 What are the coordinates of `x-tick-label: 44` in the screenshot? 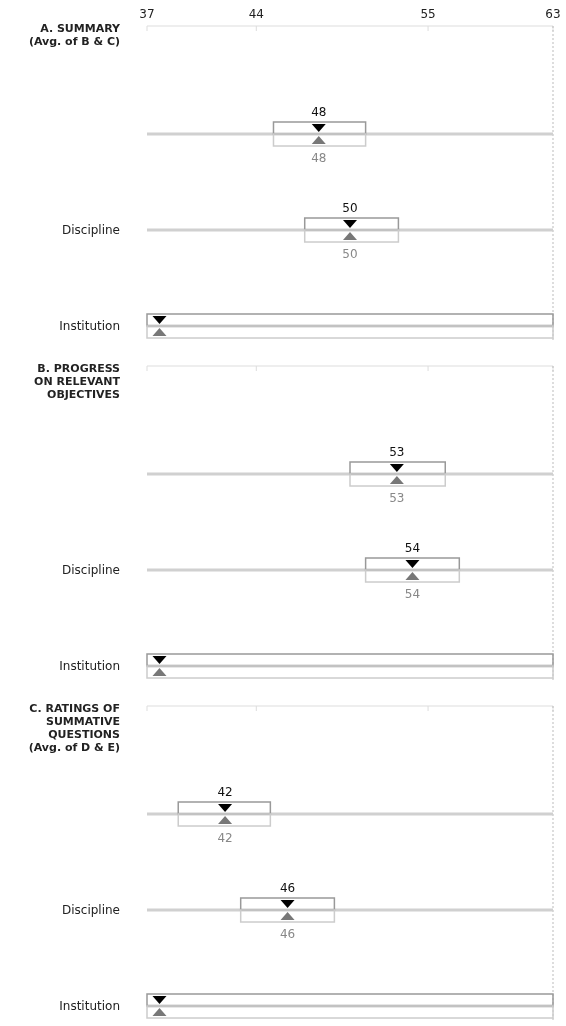 It's located at (256, 14).